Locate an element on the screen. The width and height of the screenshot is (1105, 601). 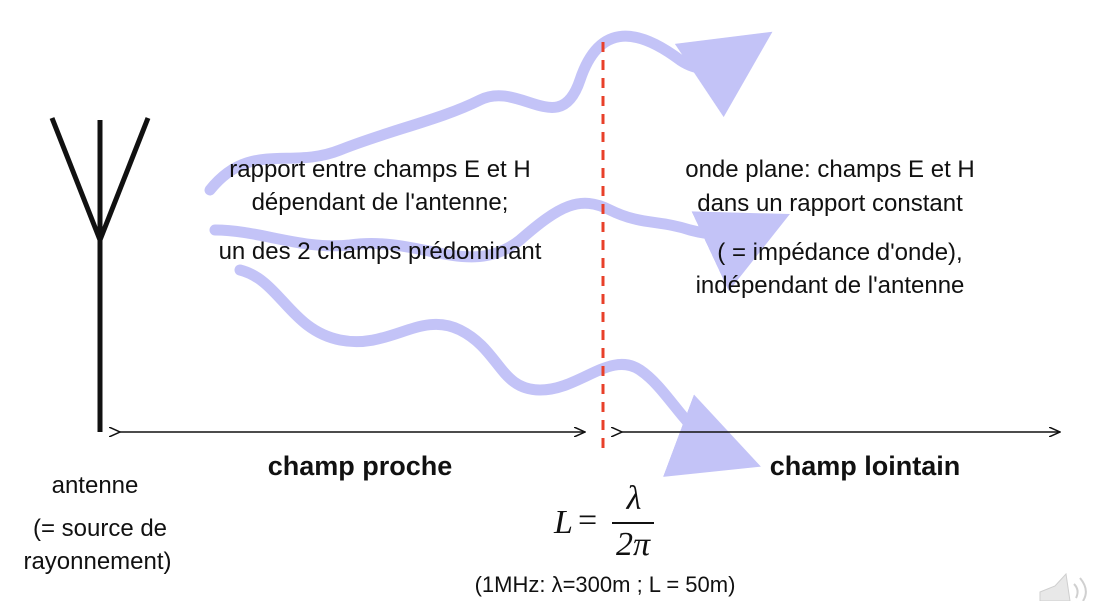
formula-fraction-bar is located at coordinates (633, 523).